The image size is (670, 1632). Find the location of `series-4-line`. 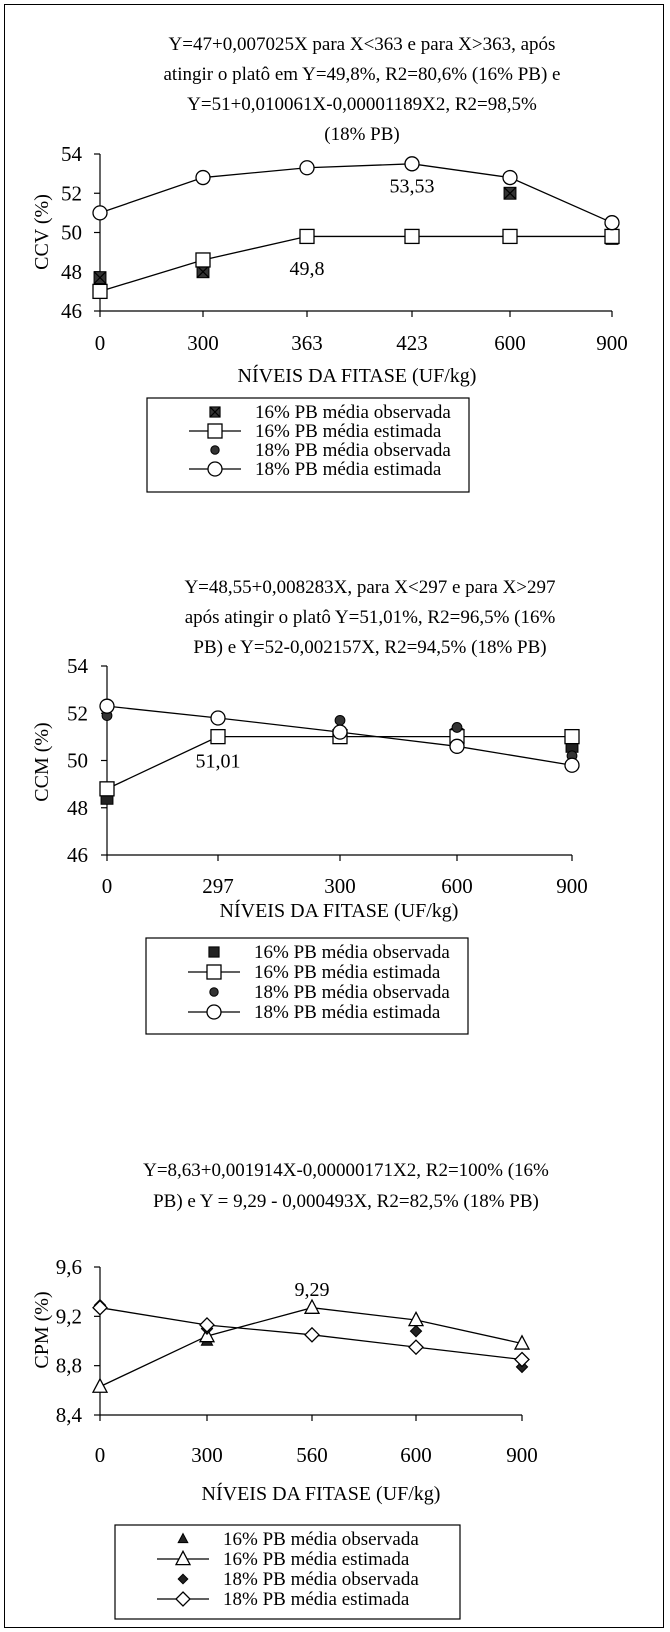

series-4-line is located at coordinates (356, 193).